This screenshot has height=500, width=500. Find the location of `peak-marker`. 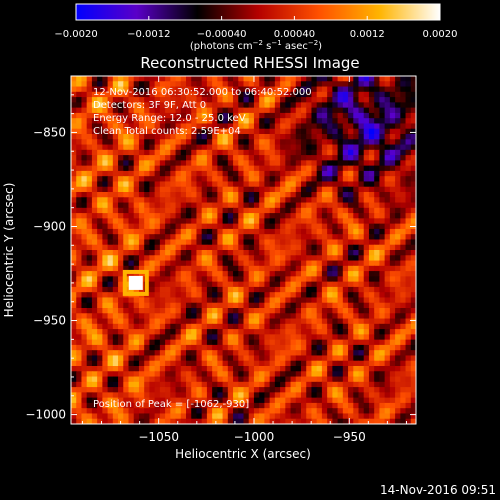

peak-marker is located at coordinates (135, 282).